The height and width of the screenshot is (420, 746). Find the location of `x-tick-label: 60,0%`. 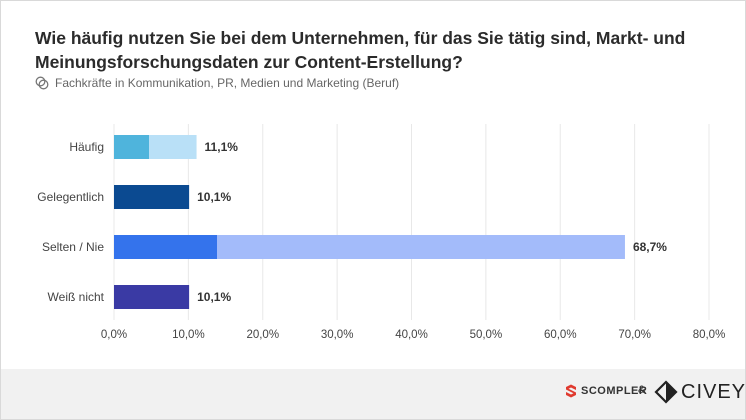

x-tick-label: 60,0% is located at coordinates (560, 335).